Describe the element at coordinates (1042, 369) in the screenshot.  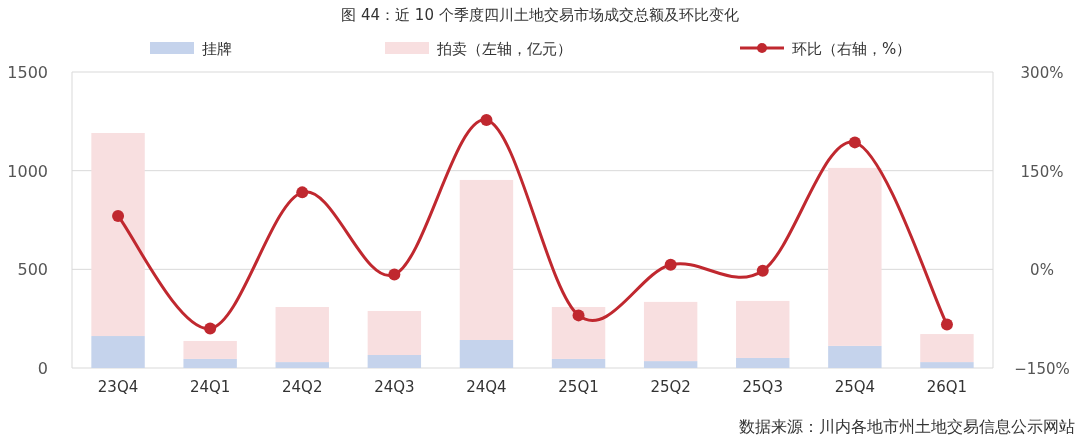
I see `y2-tick-label: −150%` at that location.